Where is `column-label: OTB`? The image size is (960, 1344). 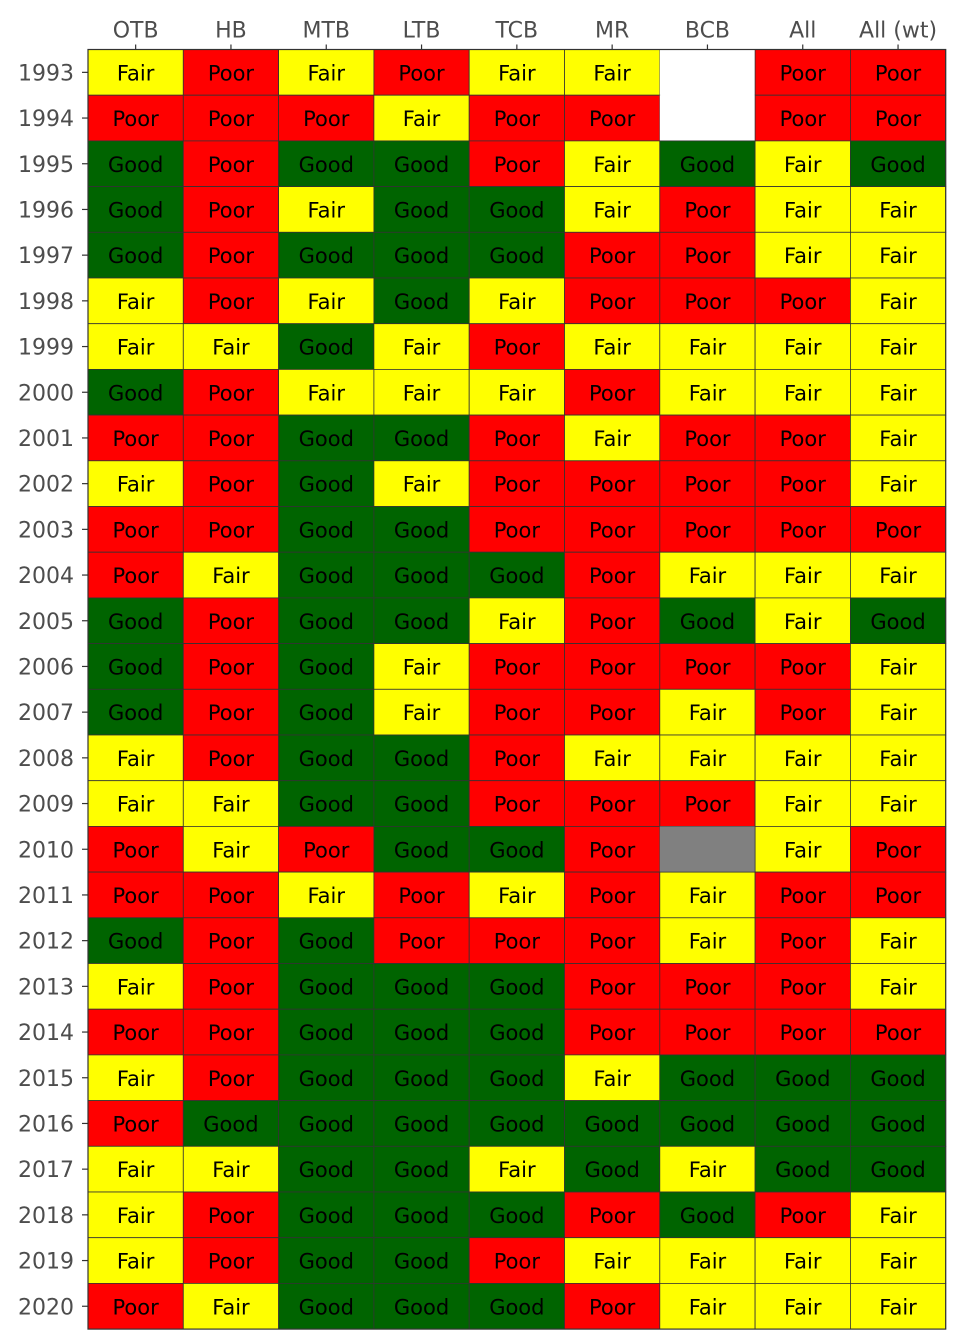 column-label: OTB is located at coordinates (136, 31).